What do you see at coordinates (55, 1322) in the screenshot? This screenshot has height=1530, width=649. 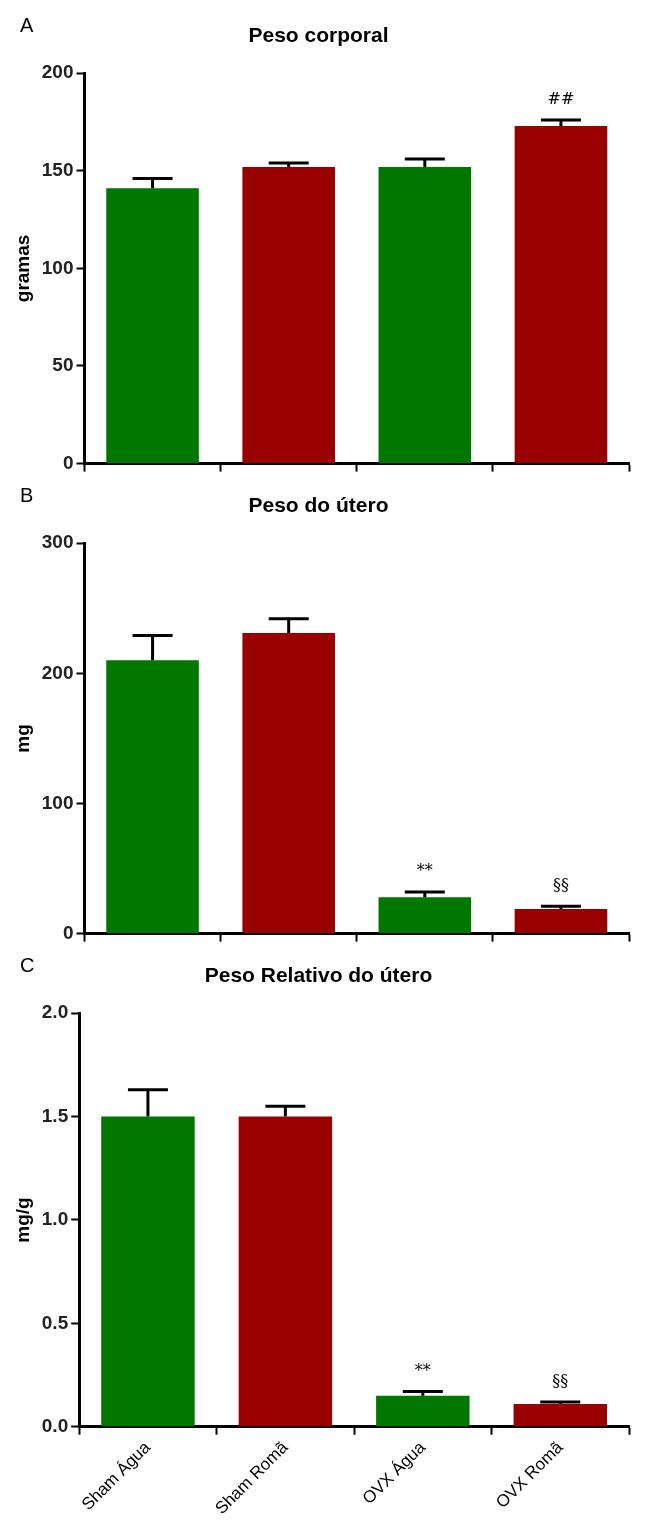 I see `y-tick-label: 0.5` at bounding box center [55, 1322].